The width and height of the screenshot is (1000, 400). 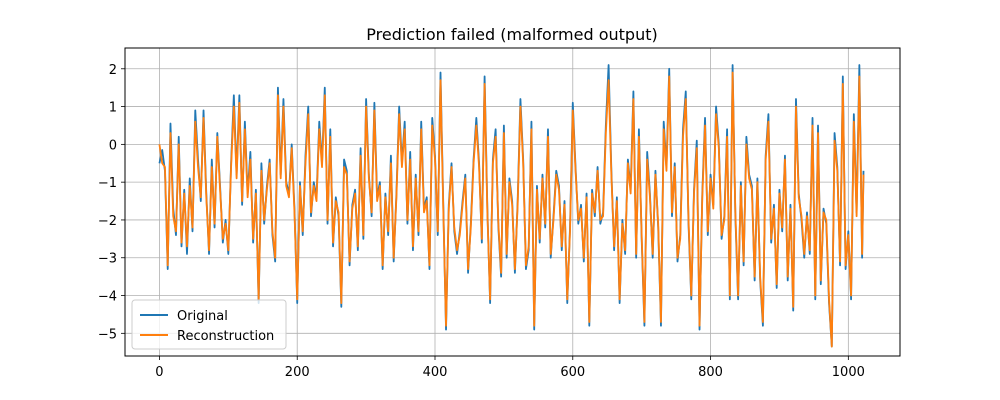 What do you see at coordinates (111, 202) in the screenshot?
I see `y-axis: 2 1 0 −1 −2 −3 −4 −5` at bounding box center [111, 202].